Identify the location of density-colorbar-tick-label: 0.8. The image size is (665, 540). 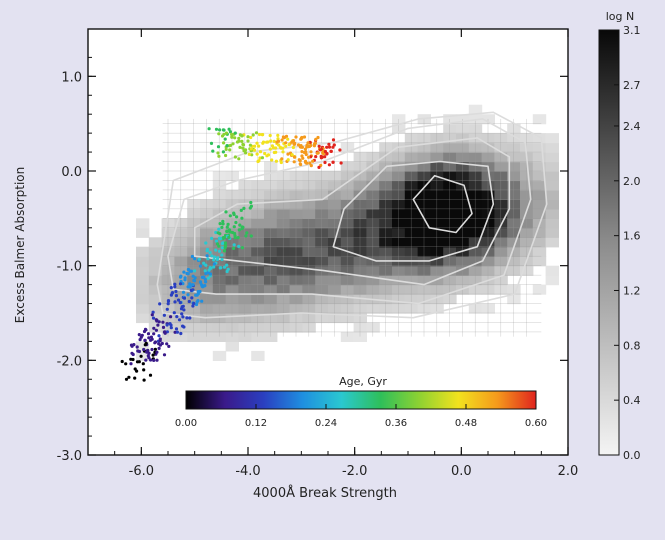
(632, 345).